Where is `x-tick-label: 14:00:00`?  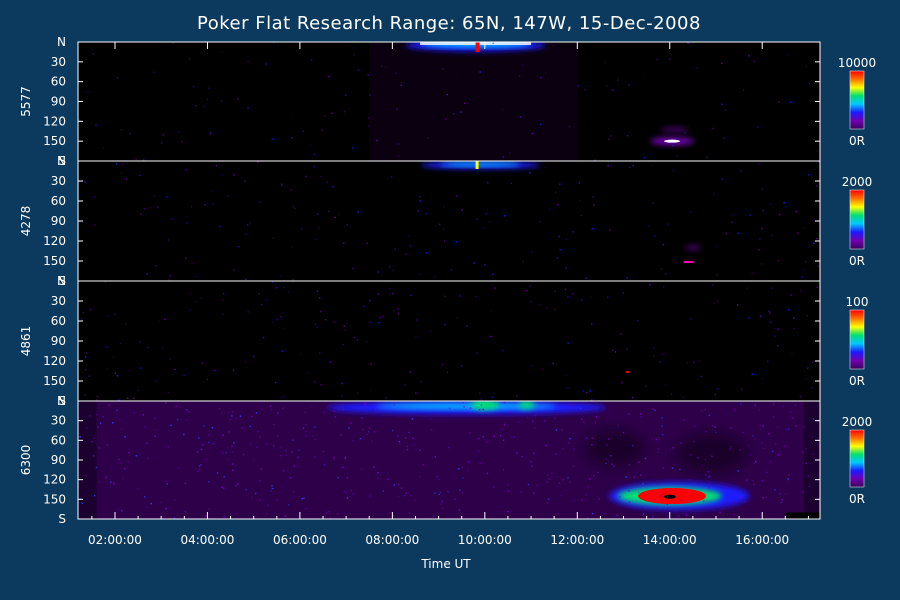 x-tick-label: 14:00:00 is located at coordinates (670, 540).